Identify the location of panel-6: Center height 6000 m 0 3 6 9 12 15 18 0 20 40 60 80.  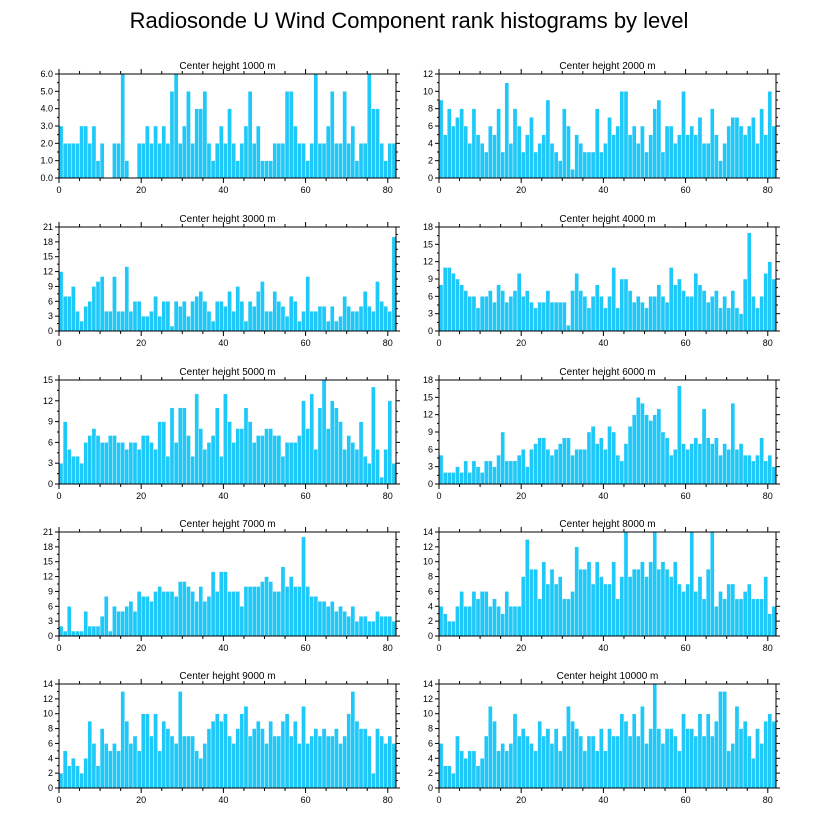
(601, 434).